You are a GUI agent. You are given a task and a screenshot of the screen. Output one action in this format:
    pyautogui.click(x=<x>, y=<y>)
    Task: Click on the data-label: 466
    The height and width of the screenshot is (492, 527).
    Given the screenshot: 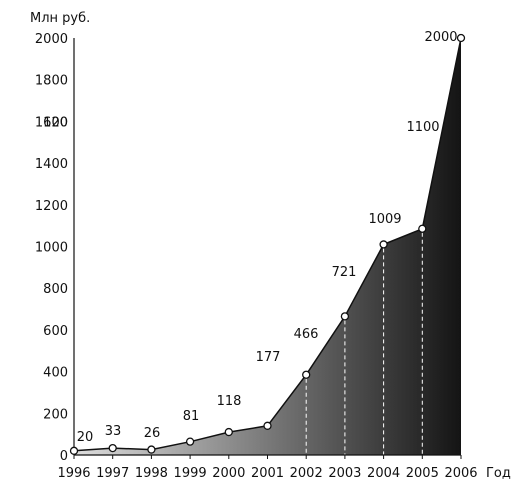 What is the action you would take?
    pyautogui.click(x=306, y=334)
    